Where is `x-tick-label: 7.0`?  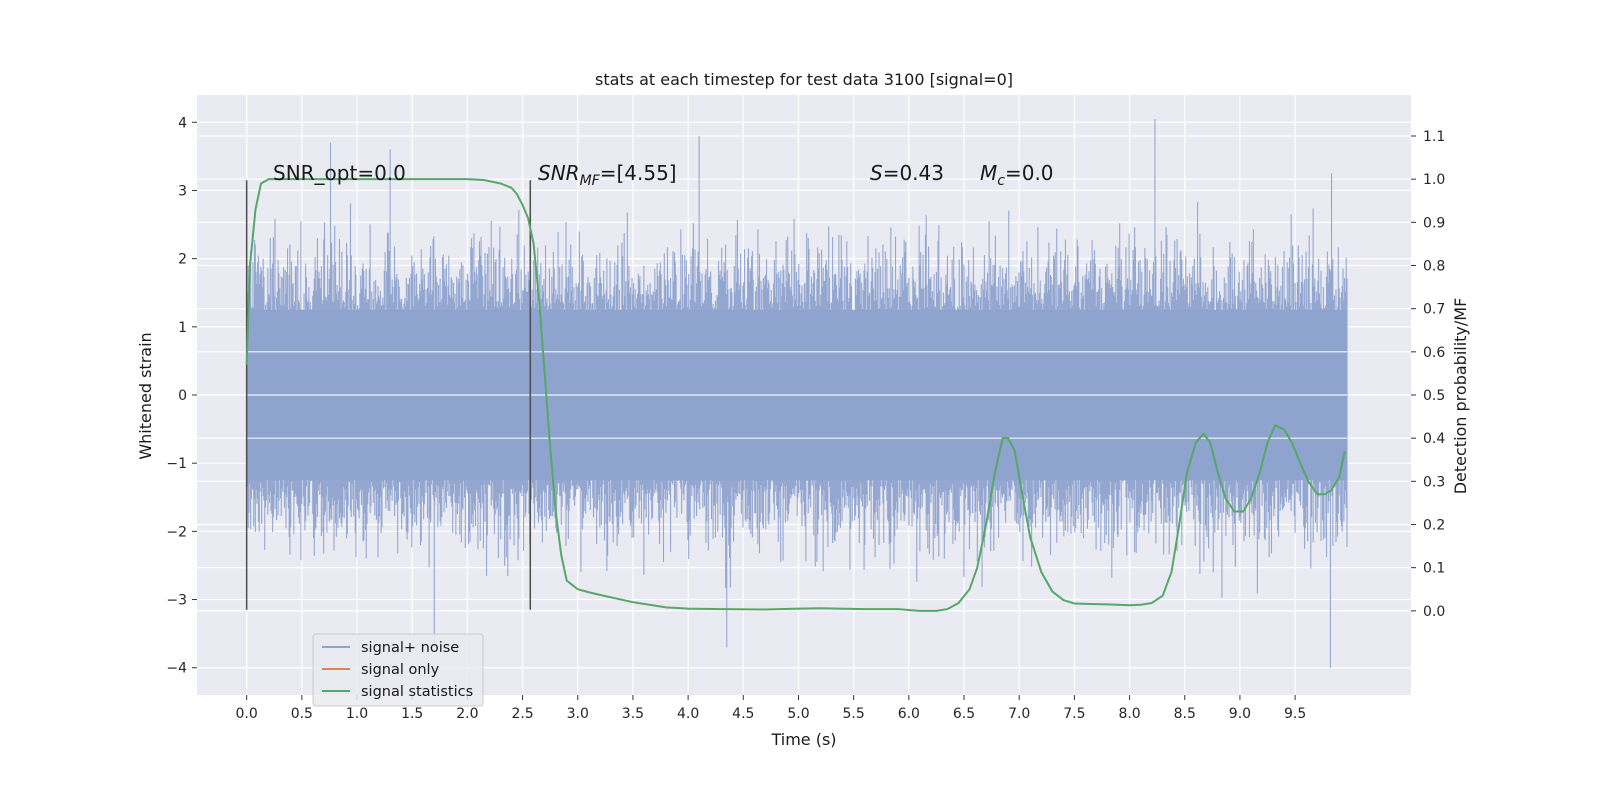
x-tick-label: 7.0 is located at coordinates (1019, 714).